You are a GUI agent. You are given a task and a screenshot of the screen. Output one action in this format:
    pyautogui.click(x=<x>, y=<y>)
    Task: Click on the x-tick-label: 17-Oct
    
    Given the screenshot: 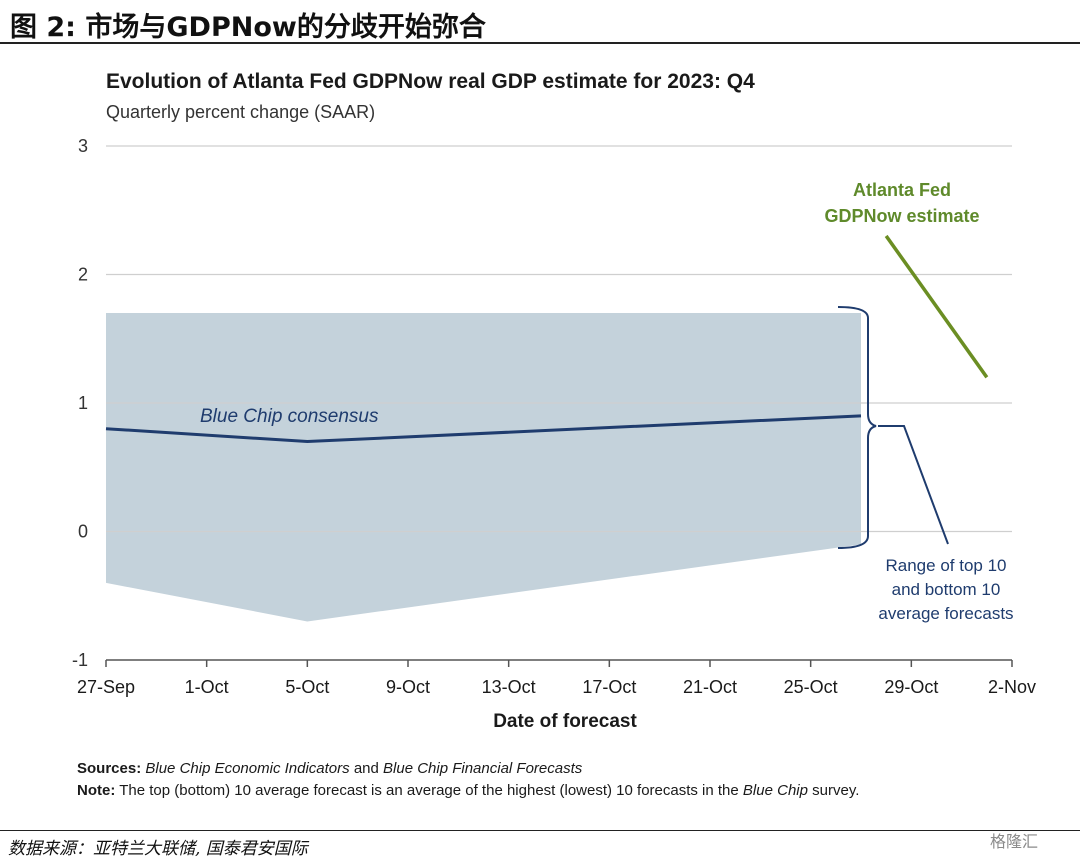 What is the action you would take?
    pyautogui.click(x=609, y=687)
    